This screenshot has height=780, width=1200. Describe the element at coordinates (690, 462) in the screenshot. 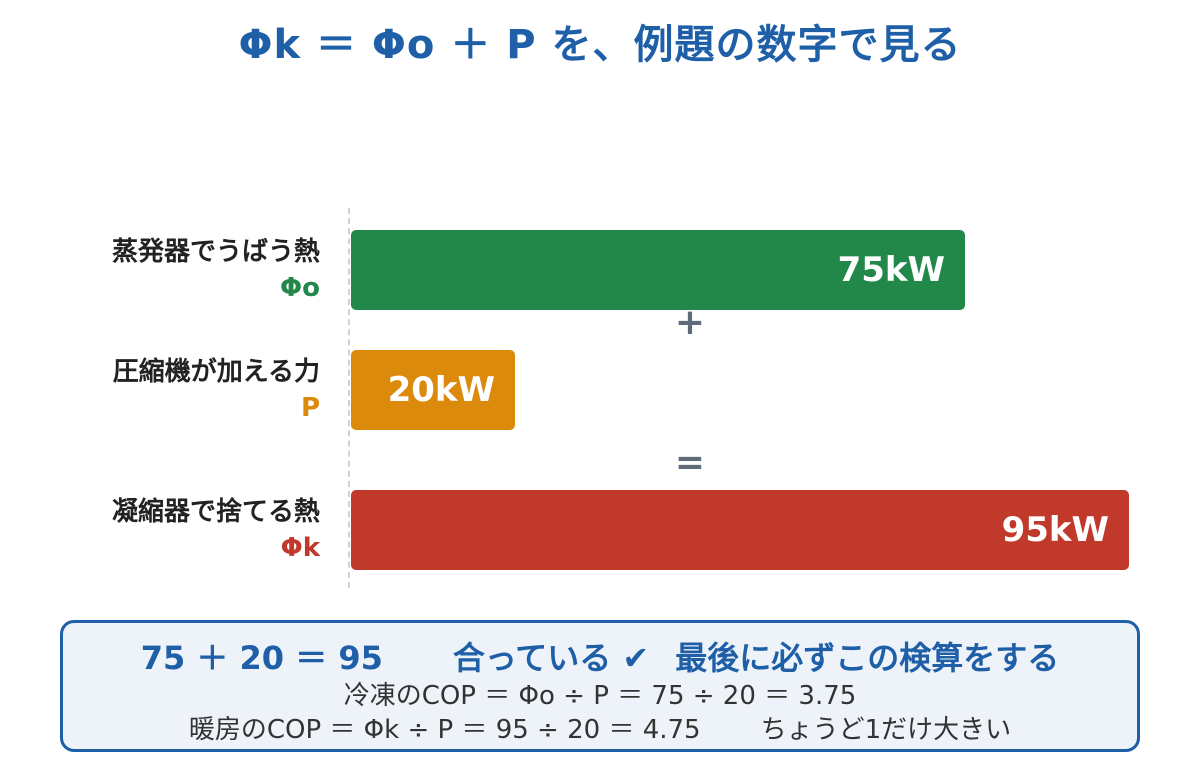

I see `equals-operator: =` at that location.